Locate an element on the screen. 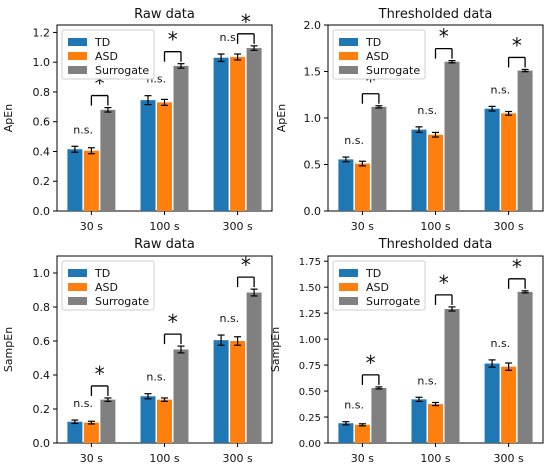 The height and width of the screenshot is (474, 550). y-tick-label: 1.00 is located at coordinates (310, 340).